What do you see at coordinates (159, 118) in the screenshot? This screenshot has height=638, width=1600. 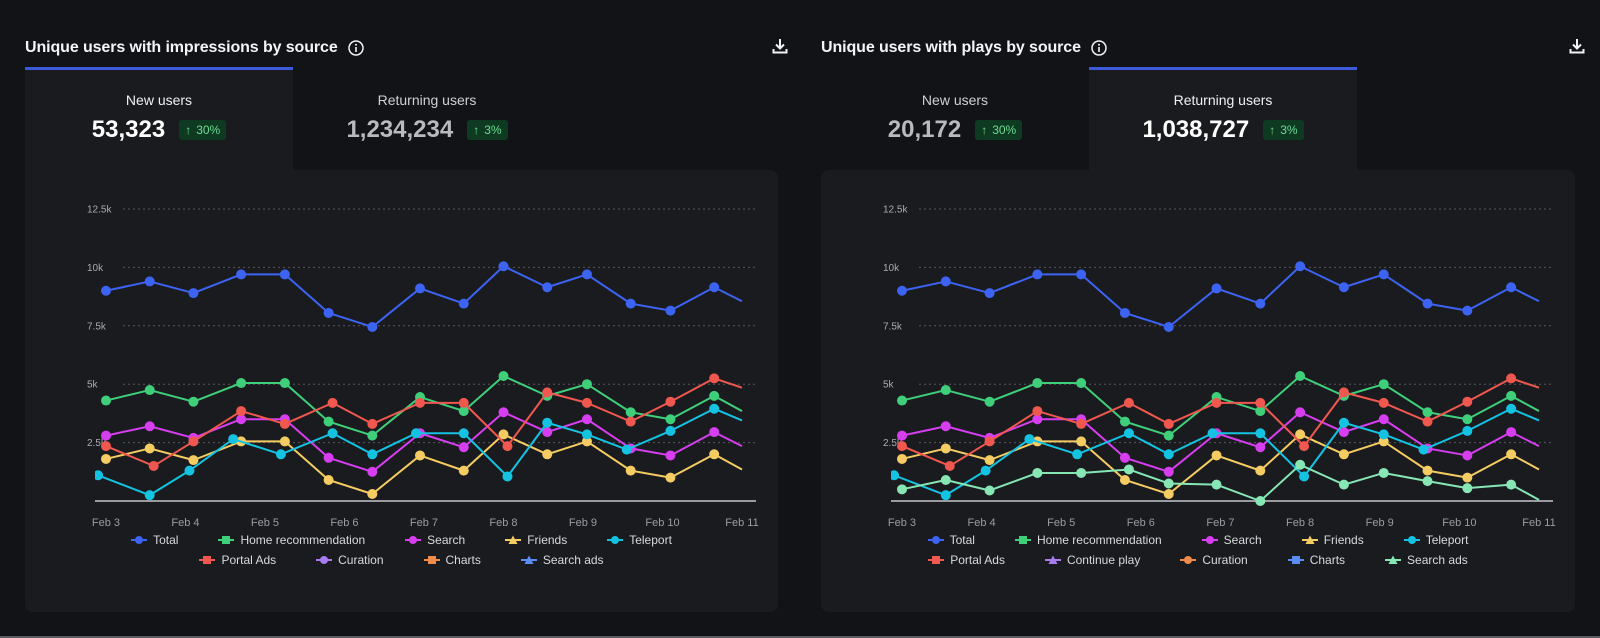 I see `tab-new-users: New users 53,323 ↑ 30%` at bounding box center [159, 118].